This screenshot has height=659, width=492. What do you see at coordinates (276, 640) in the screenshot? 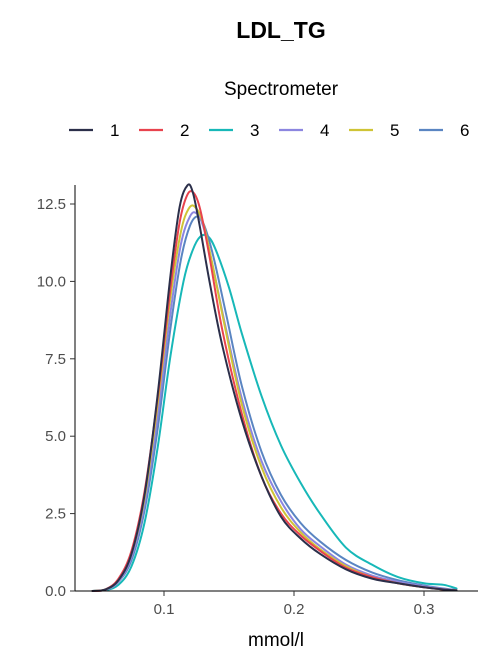
I see `x-axis-title: mmol/l` at bounding box center [276, 640].